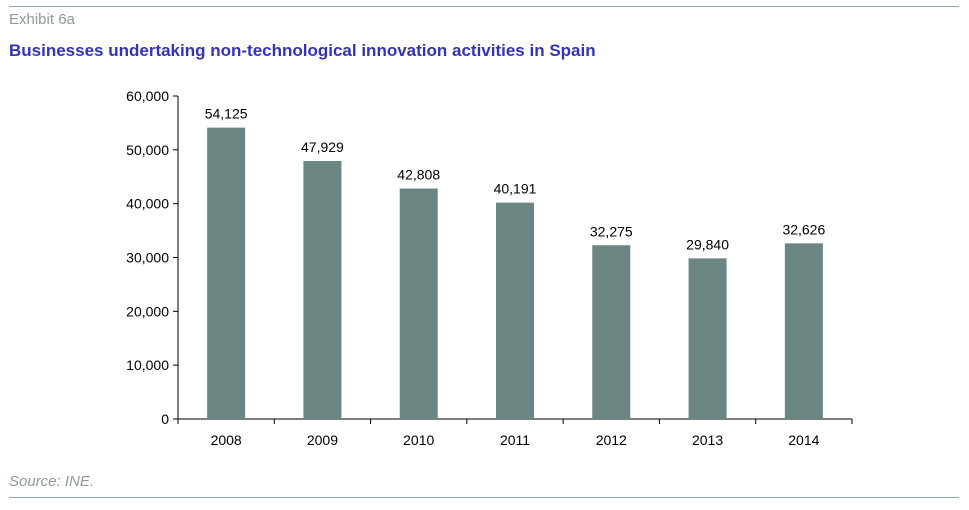 The height and width of the screenshot is (510, 969). I want to click on y-tick-label: 30,000, so click(147, 258).